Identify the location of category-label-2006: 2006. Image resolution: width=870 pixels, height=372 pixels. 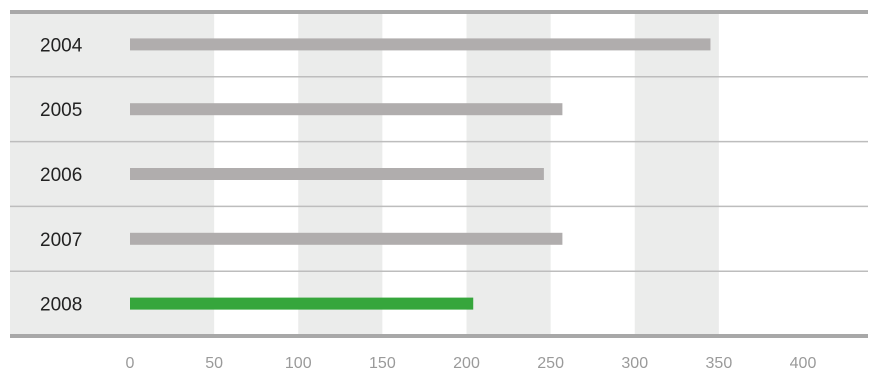
(61, 175).